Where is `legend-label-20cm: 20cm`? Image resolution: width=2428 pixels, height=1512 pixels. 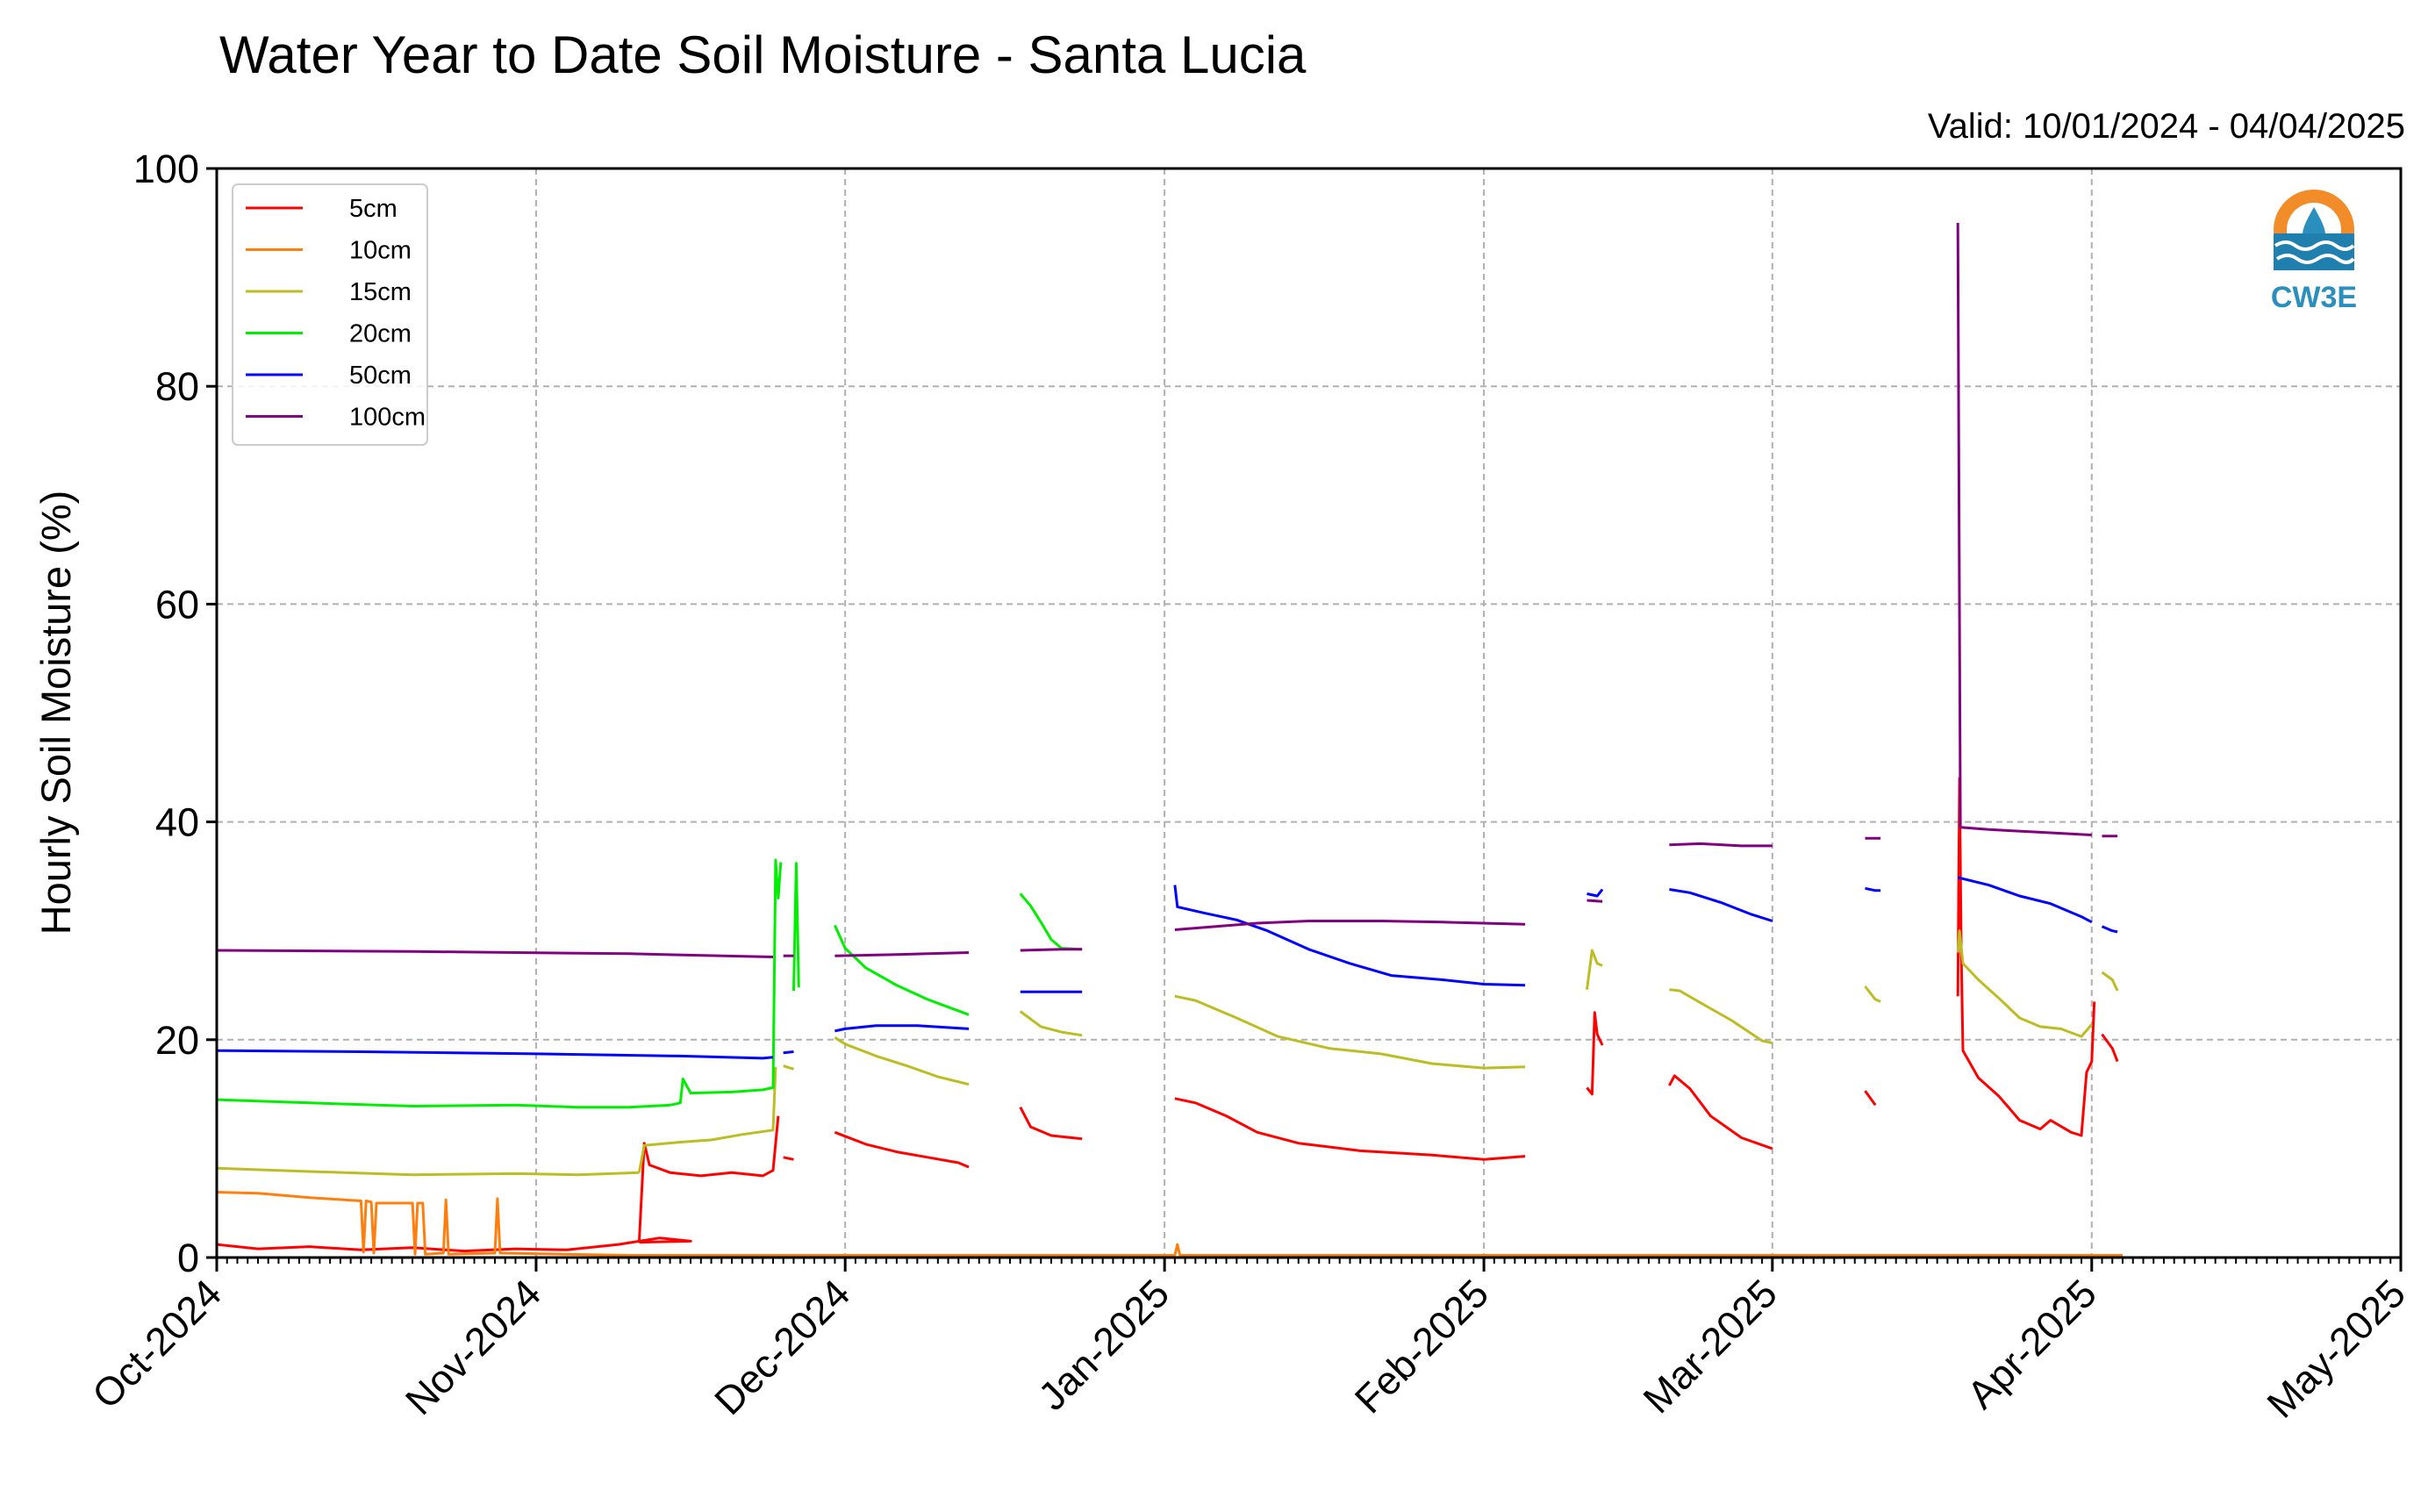 legend-label-20cm: 20cm is located at coordinates (380, 334).